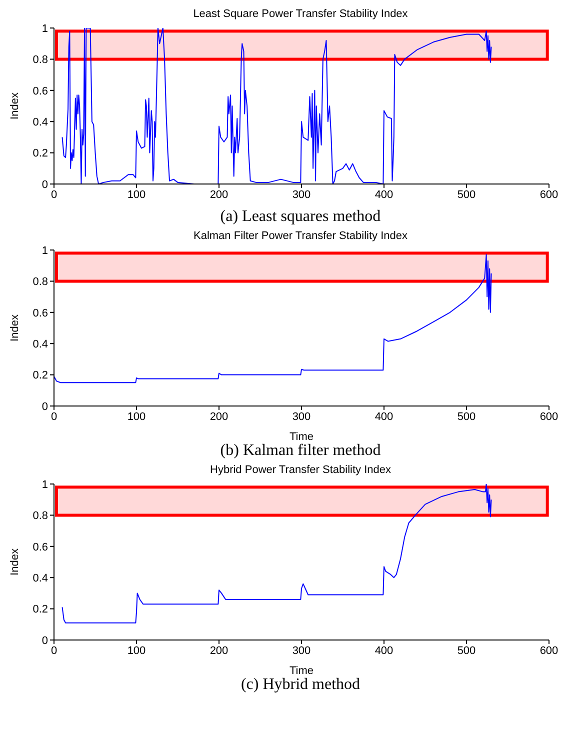 The height and width of the screenshot is (748, 571). What do you see at coordinates (300, 451) in the screenshot?
I see `text: (b) Kalman filter method` at bounding box center [300, 451].